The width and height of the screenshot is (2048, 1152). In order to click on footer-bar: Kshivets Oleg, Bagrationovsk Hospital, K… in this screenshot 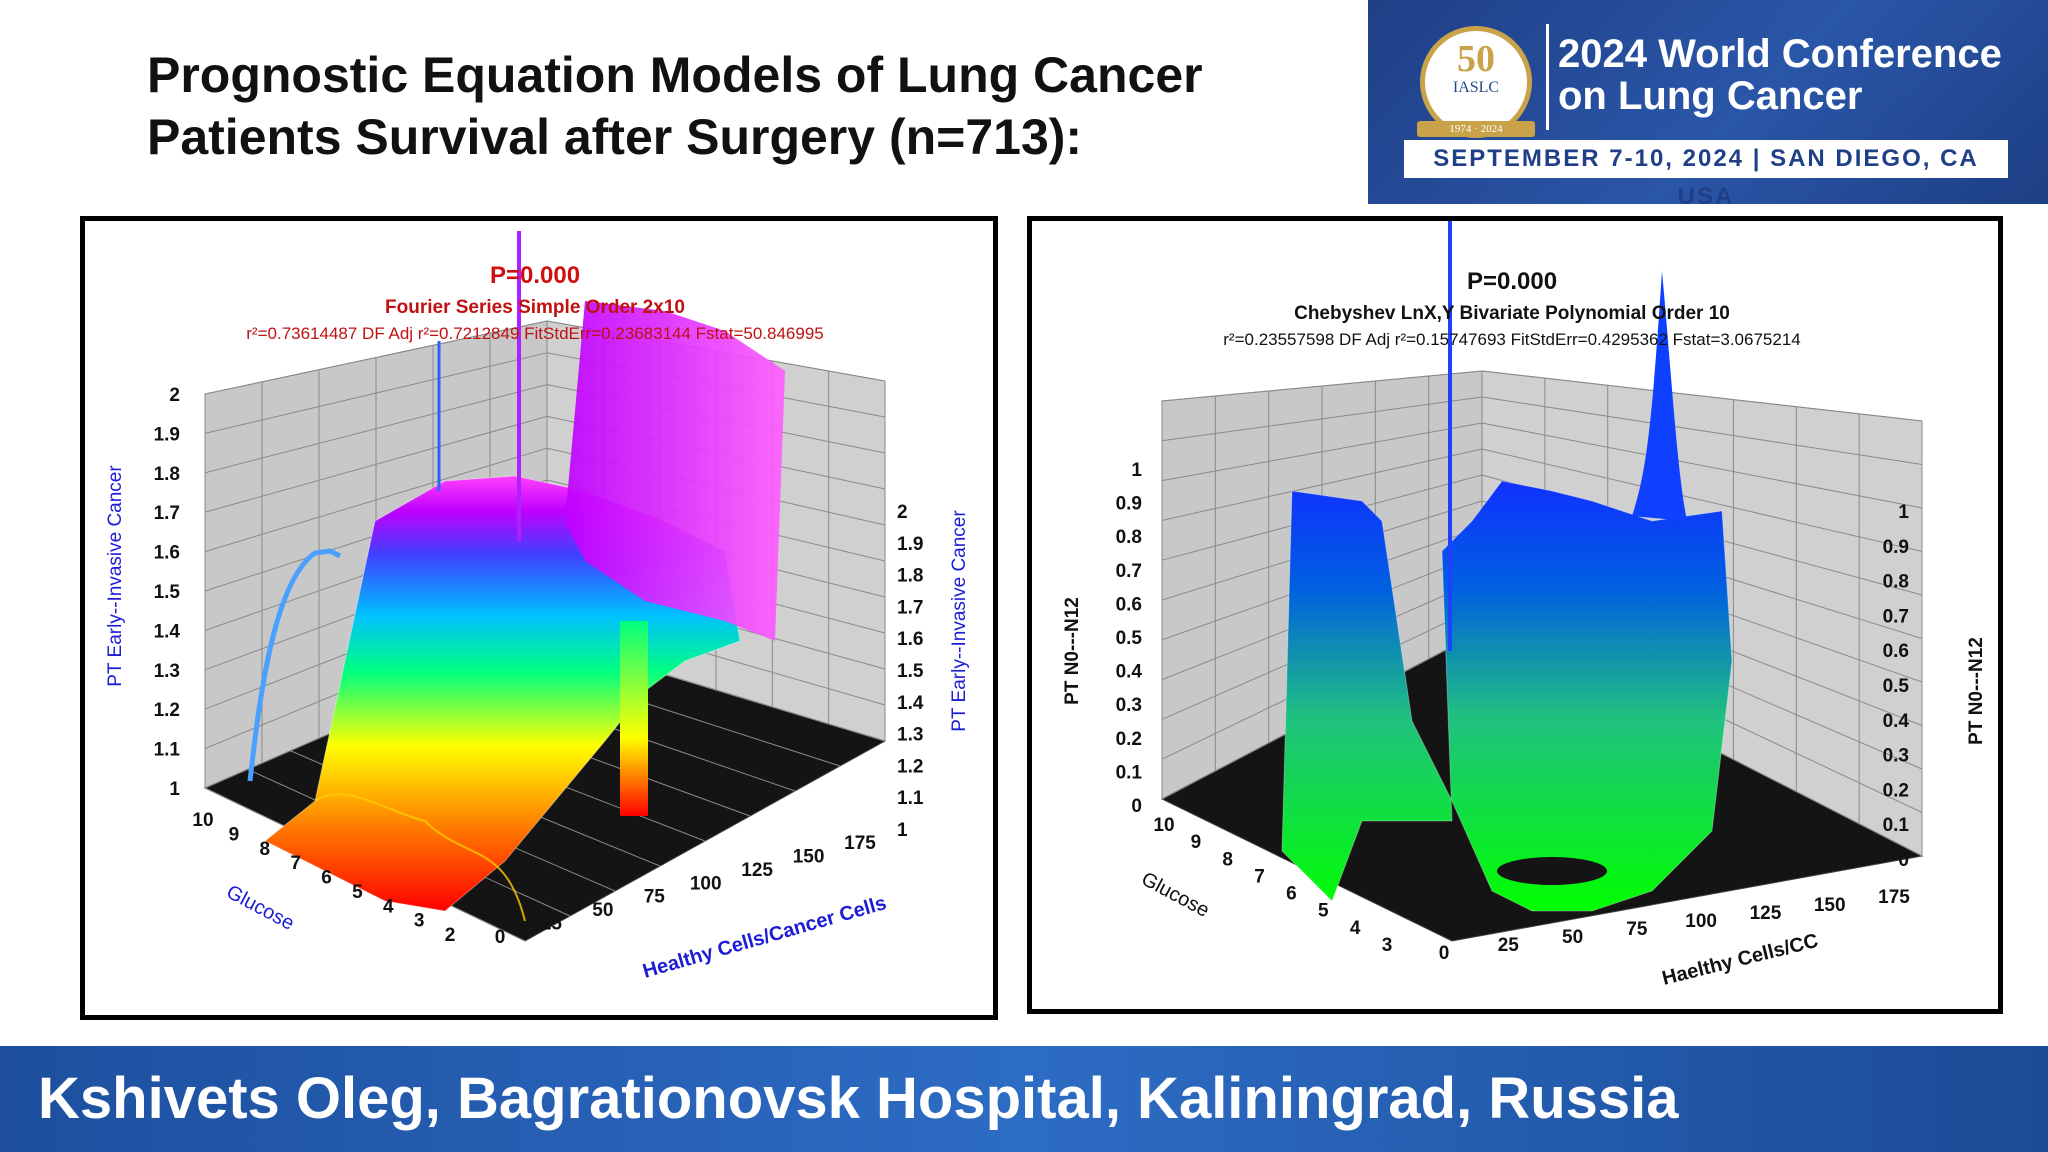, I will do `click(1024, 1099)`.